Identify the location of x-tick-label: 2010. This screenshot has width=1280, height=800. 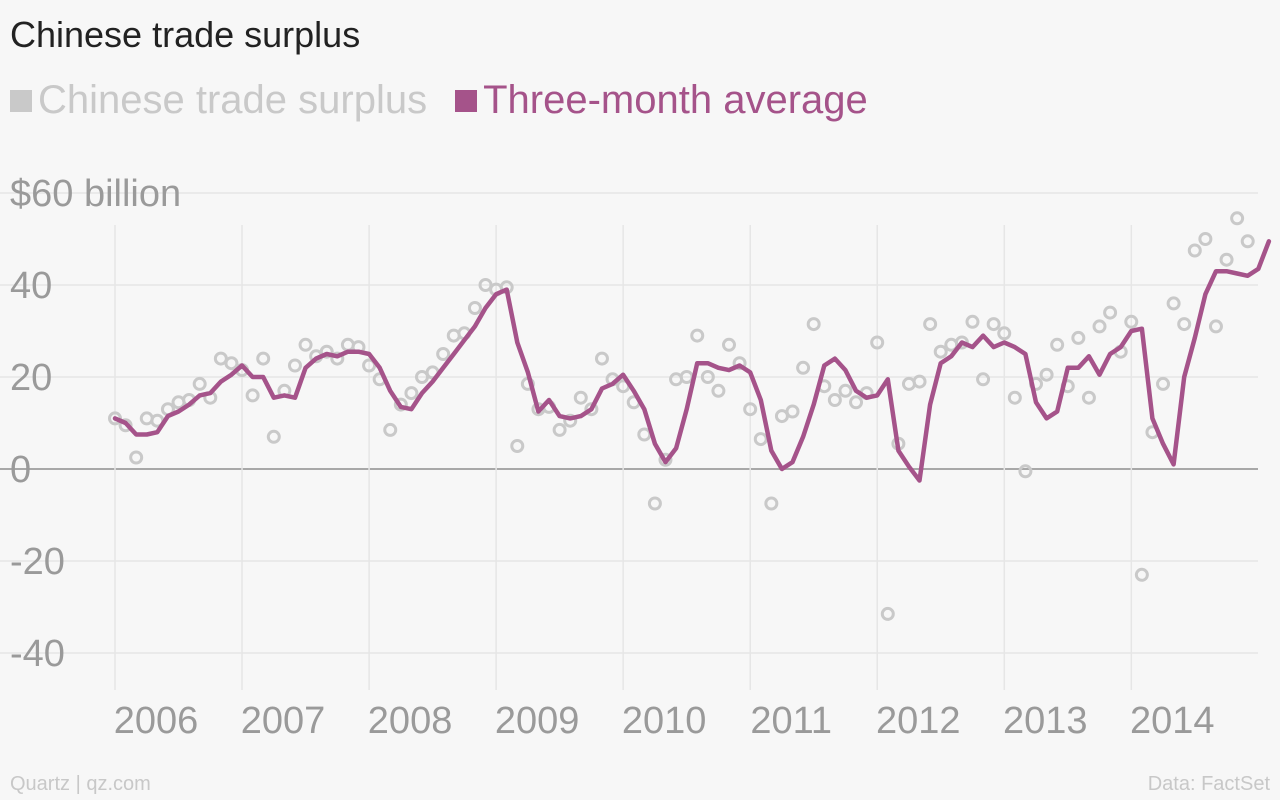
(664, 721).